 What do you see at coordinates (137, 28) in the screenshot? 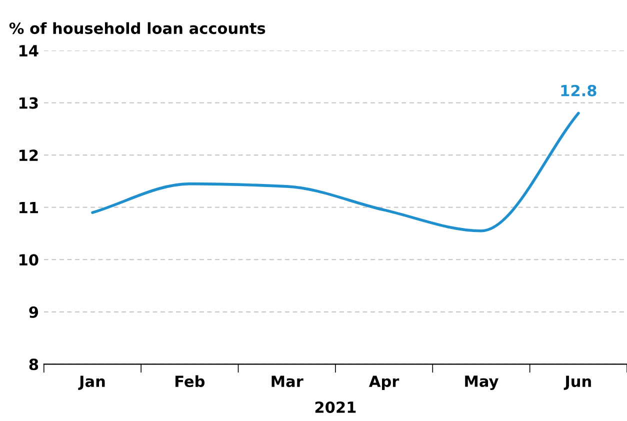
I see `chart-title: % of household loan accounts` at bounding box center [137, 28].